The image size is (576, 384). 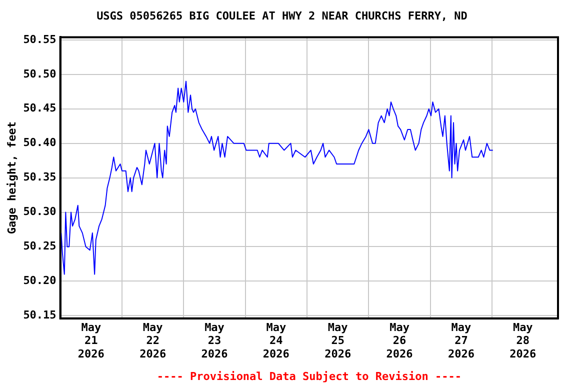 What do you see at coordinates (276, 340) in the screenshot?
I see `x-tick-label: May 24 2026` at bounding box center [276, 340].